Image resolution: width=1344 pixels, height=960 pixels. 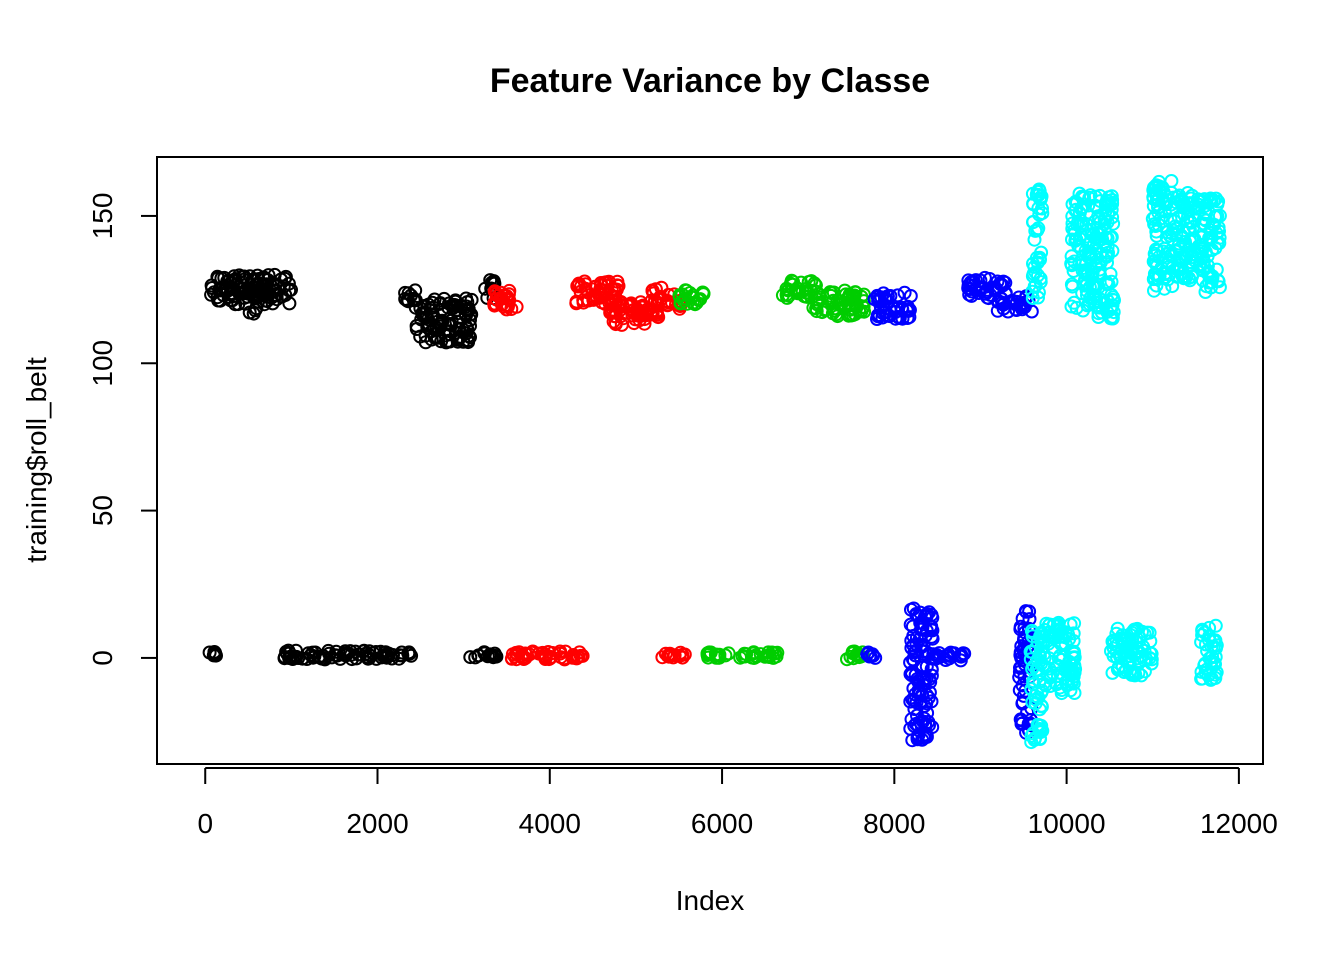 What do you see at coordinates (102, 363) in the screenshot?
I see `y-tick-label: 100` at bounding box center [102, 363].